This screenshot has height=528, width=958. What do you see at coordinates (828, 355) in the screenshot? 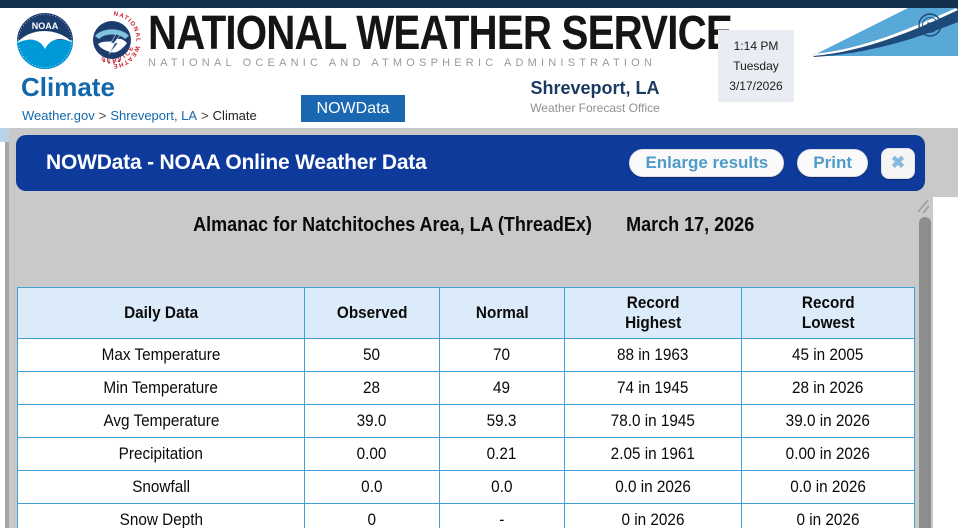
I see `cell: 45 in 2005` at bounding box center [828, 355].